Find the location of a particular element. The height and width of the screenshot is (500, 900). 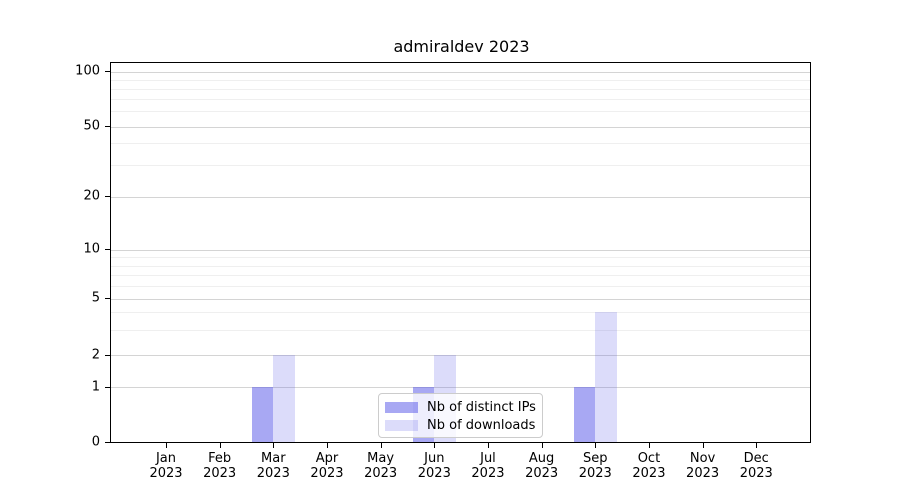

x-tick-label-jul: Jul 2023 is located at coordinates (488, 466).